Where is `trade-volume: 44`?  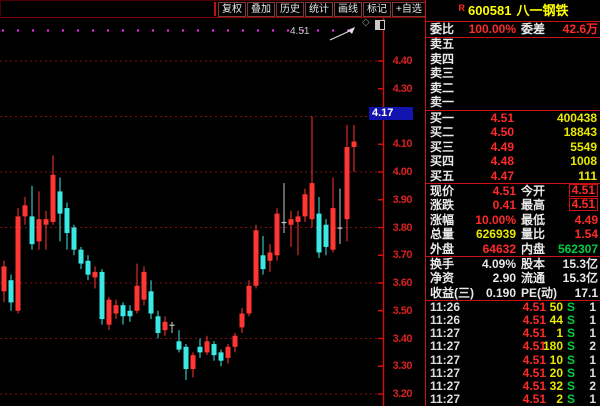 trade-volume: 44 is located at coordinates (556, 320).